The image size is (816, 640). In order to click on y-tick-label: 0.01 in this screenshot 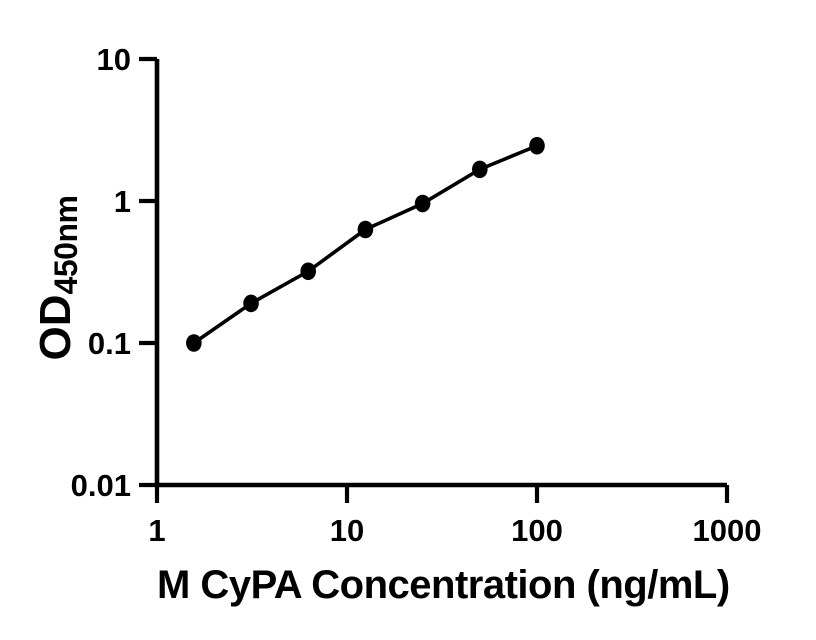, I will do `click(101, 485)`.